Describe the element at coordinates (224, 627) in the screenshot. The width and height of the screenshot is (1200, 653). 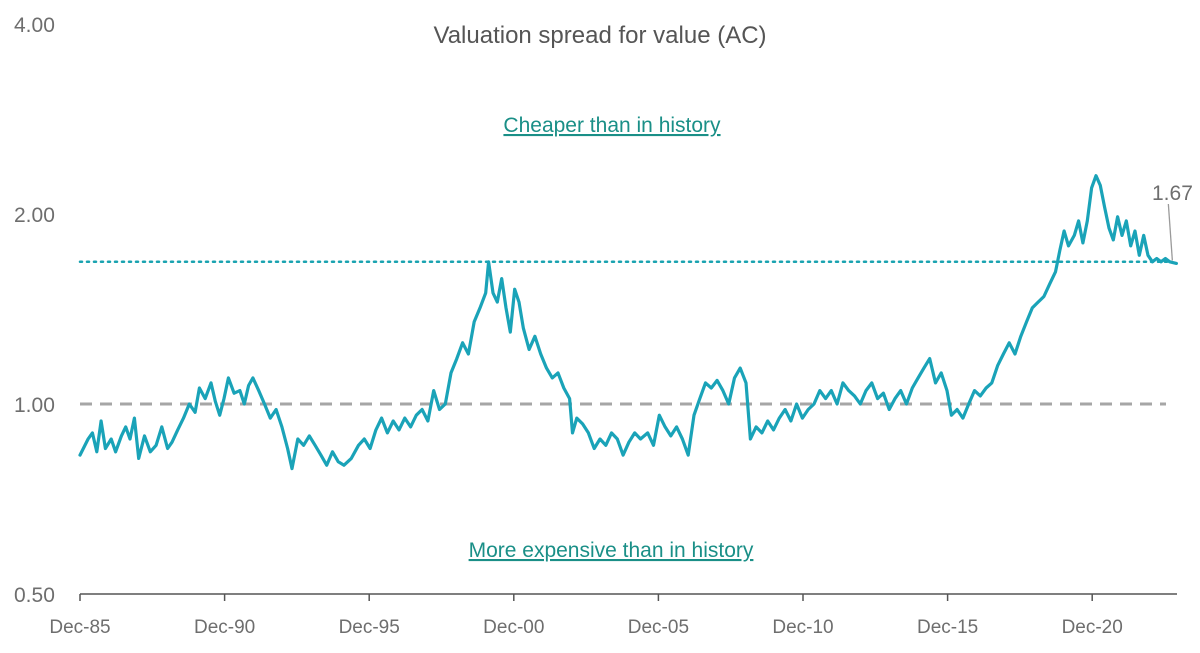
I see `x-tick-label: Dec-90` at that location.